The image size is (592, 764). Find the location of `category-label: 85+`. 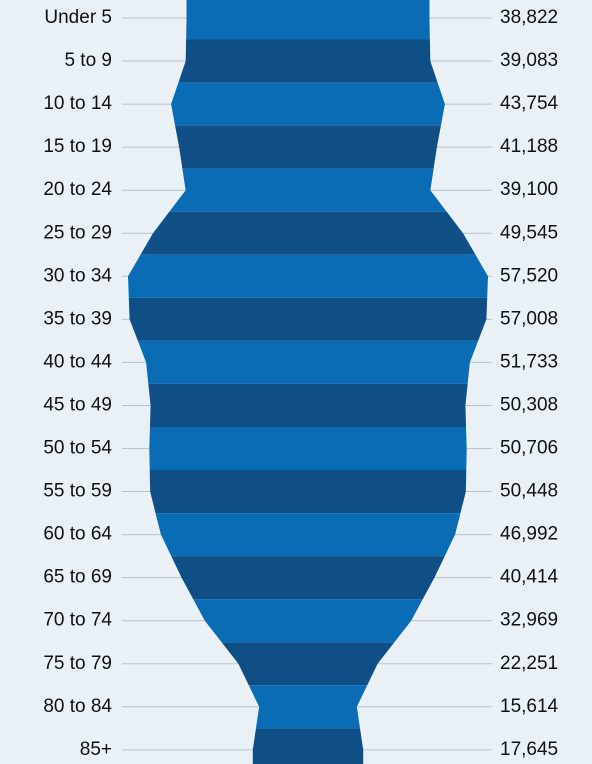

category-label: 85+ is located at coordinates (96, 749).